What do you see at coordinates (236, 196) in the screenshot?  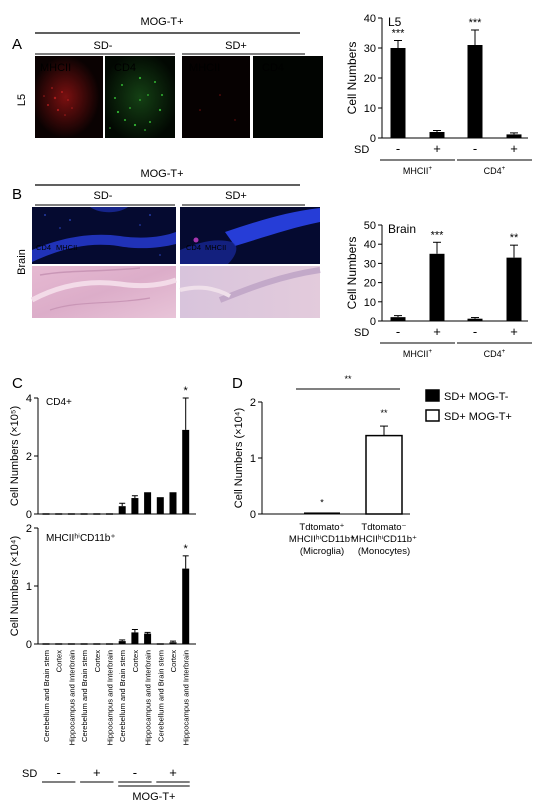 I see `panel-b-condition-2: SD+` at bounding box center [236, 196].